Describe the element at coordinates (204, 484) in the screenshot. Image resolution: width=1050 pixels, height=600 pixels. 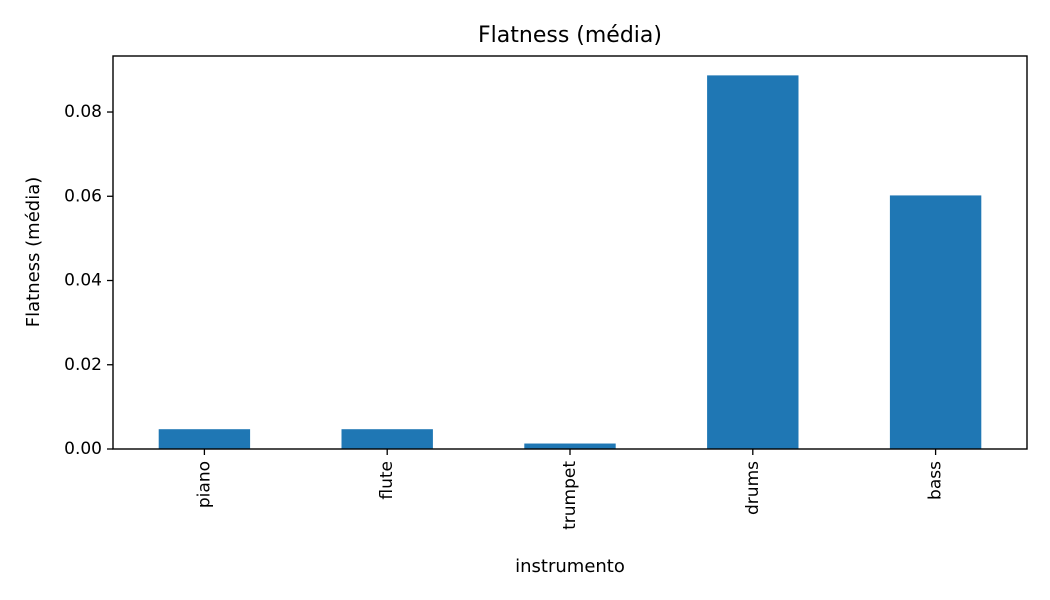
I see `x-tick-label: piano` at that location.